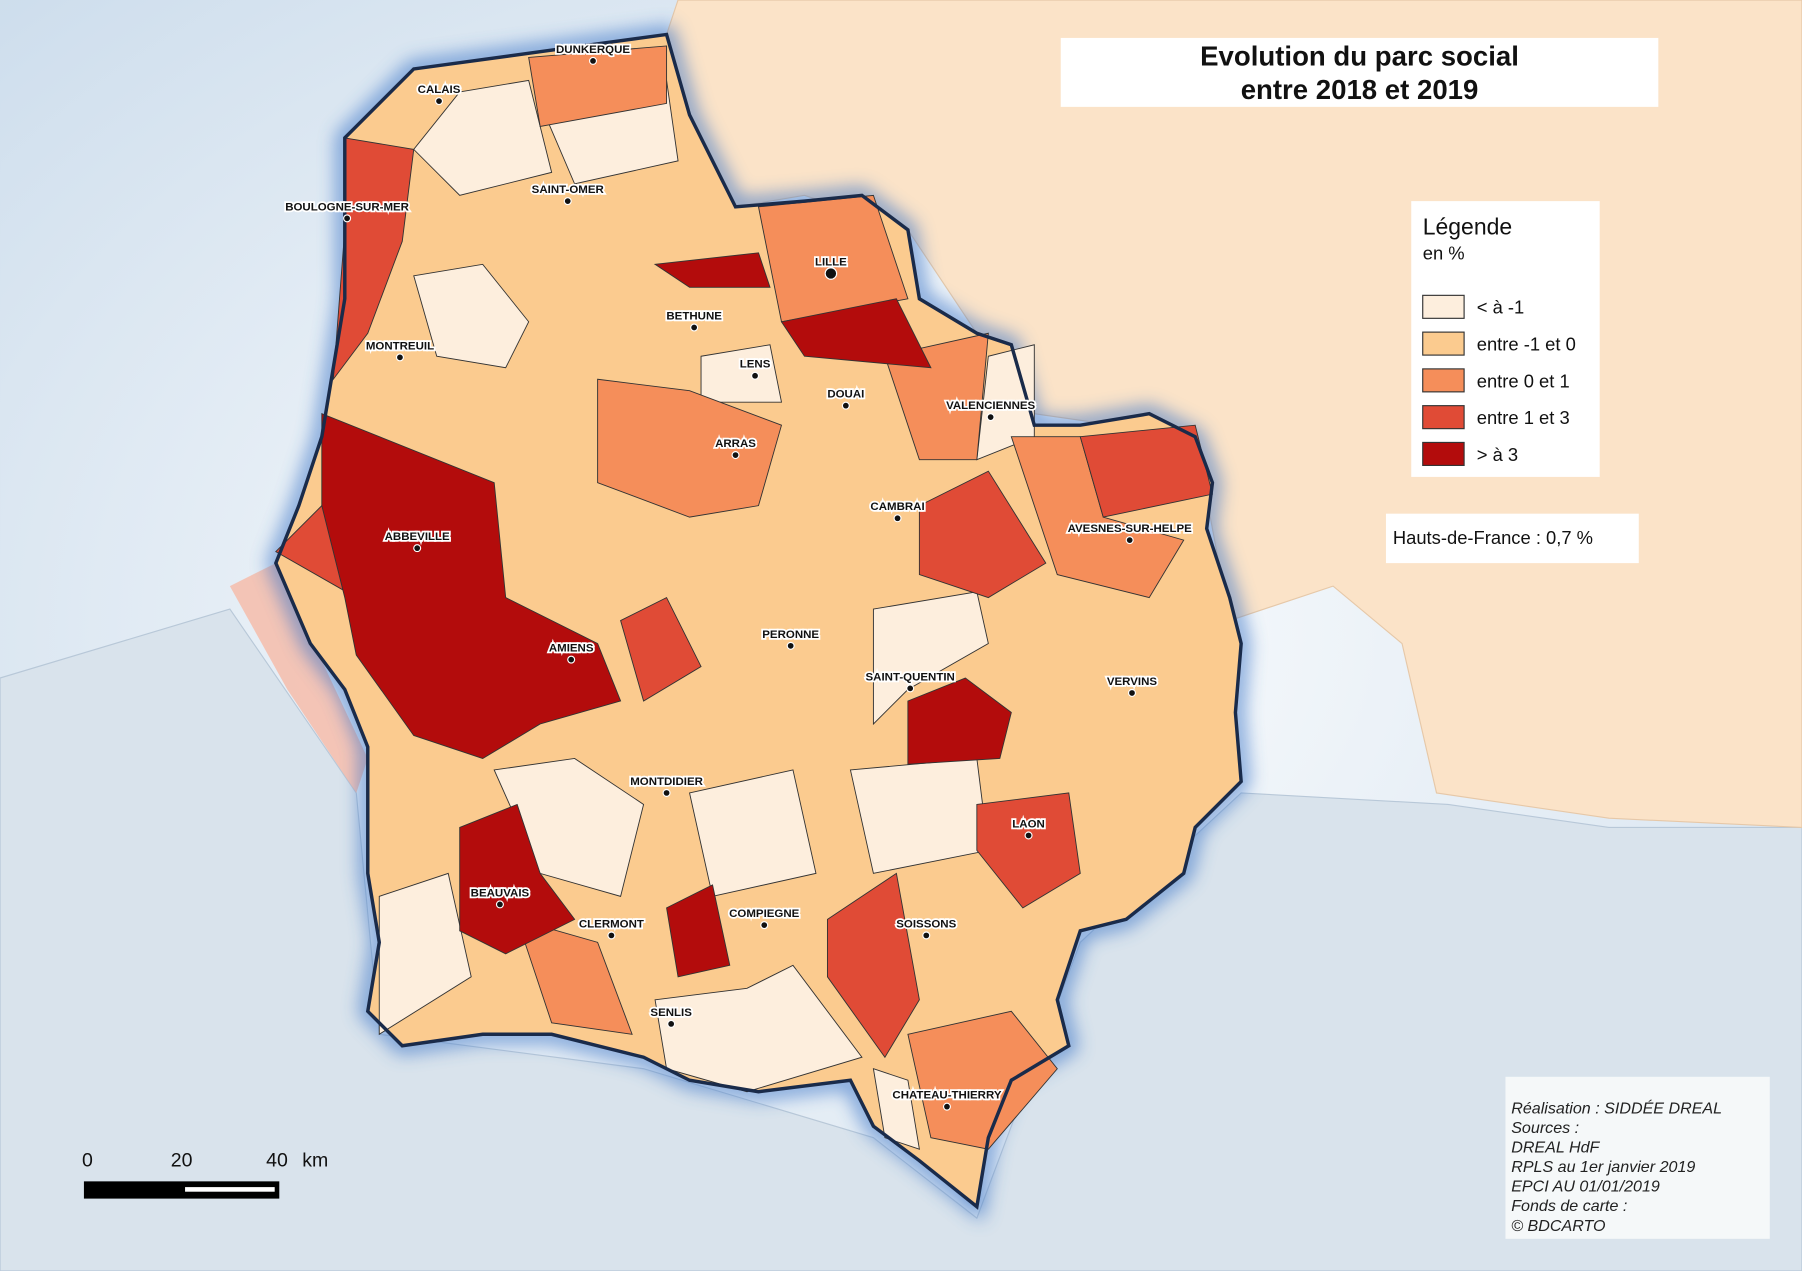 This screenshot has width=1802, height=1271. Describe the element at coordinates (694, 316) in the screenshot. I see `city-label: BETHUNE` at that location.